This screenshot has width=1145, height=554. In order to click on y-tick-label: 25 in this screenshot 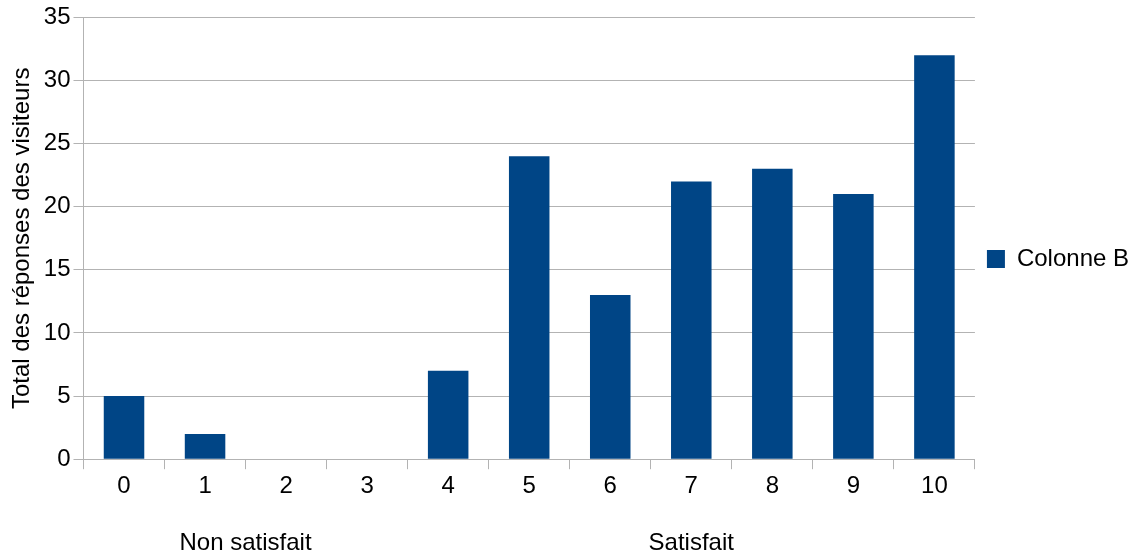, I will do `click(57, 142)`.